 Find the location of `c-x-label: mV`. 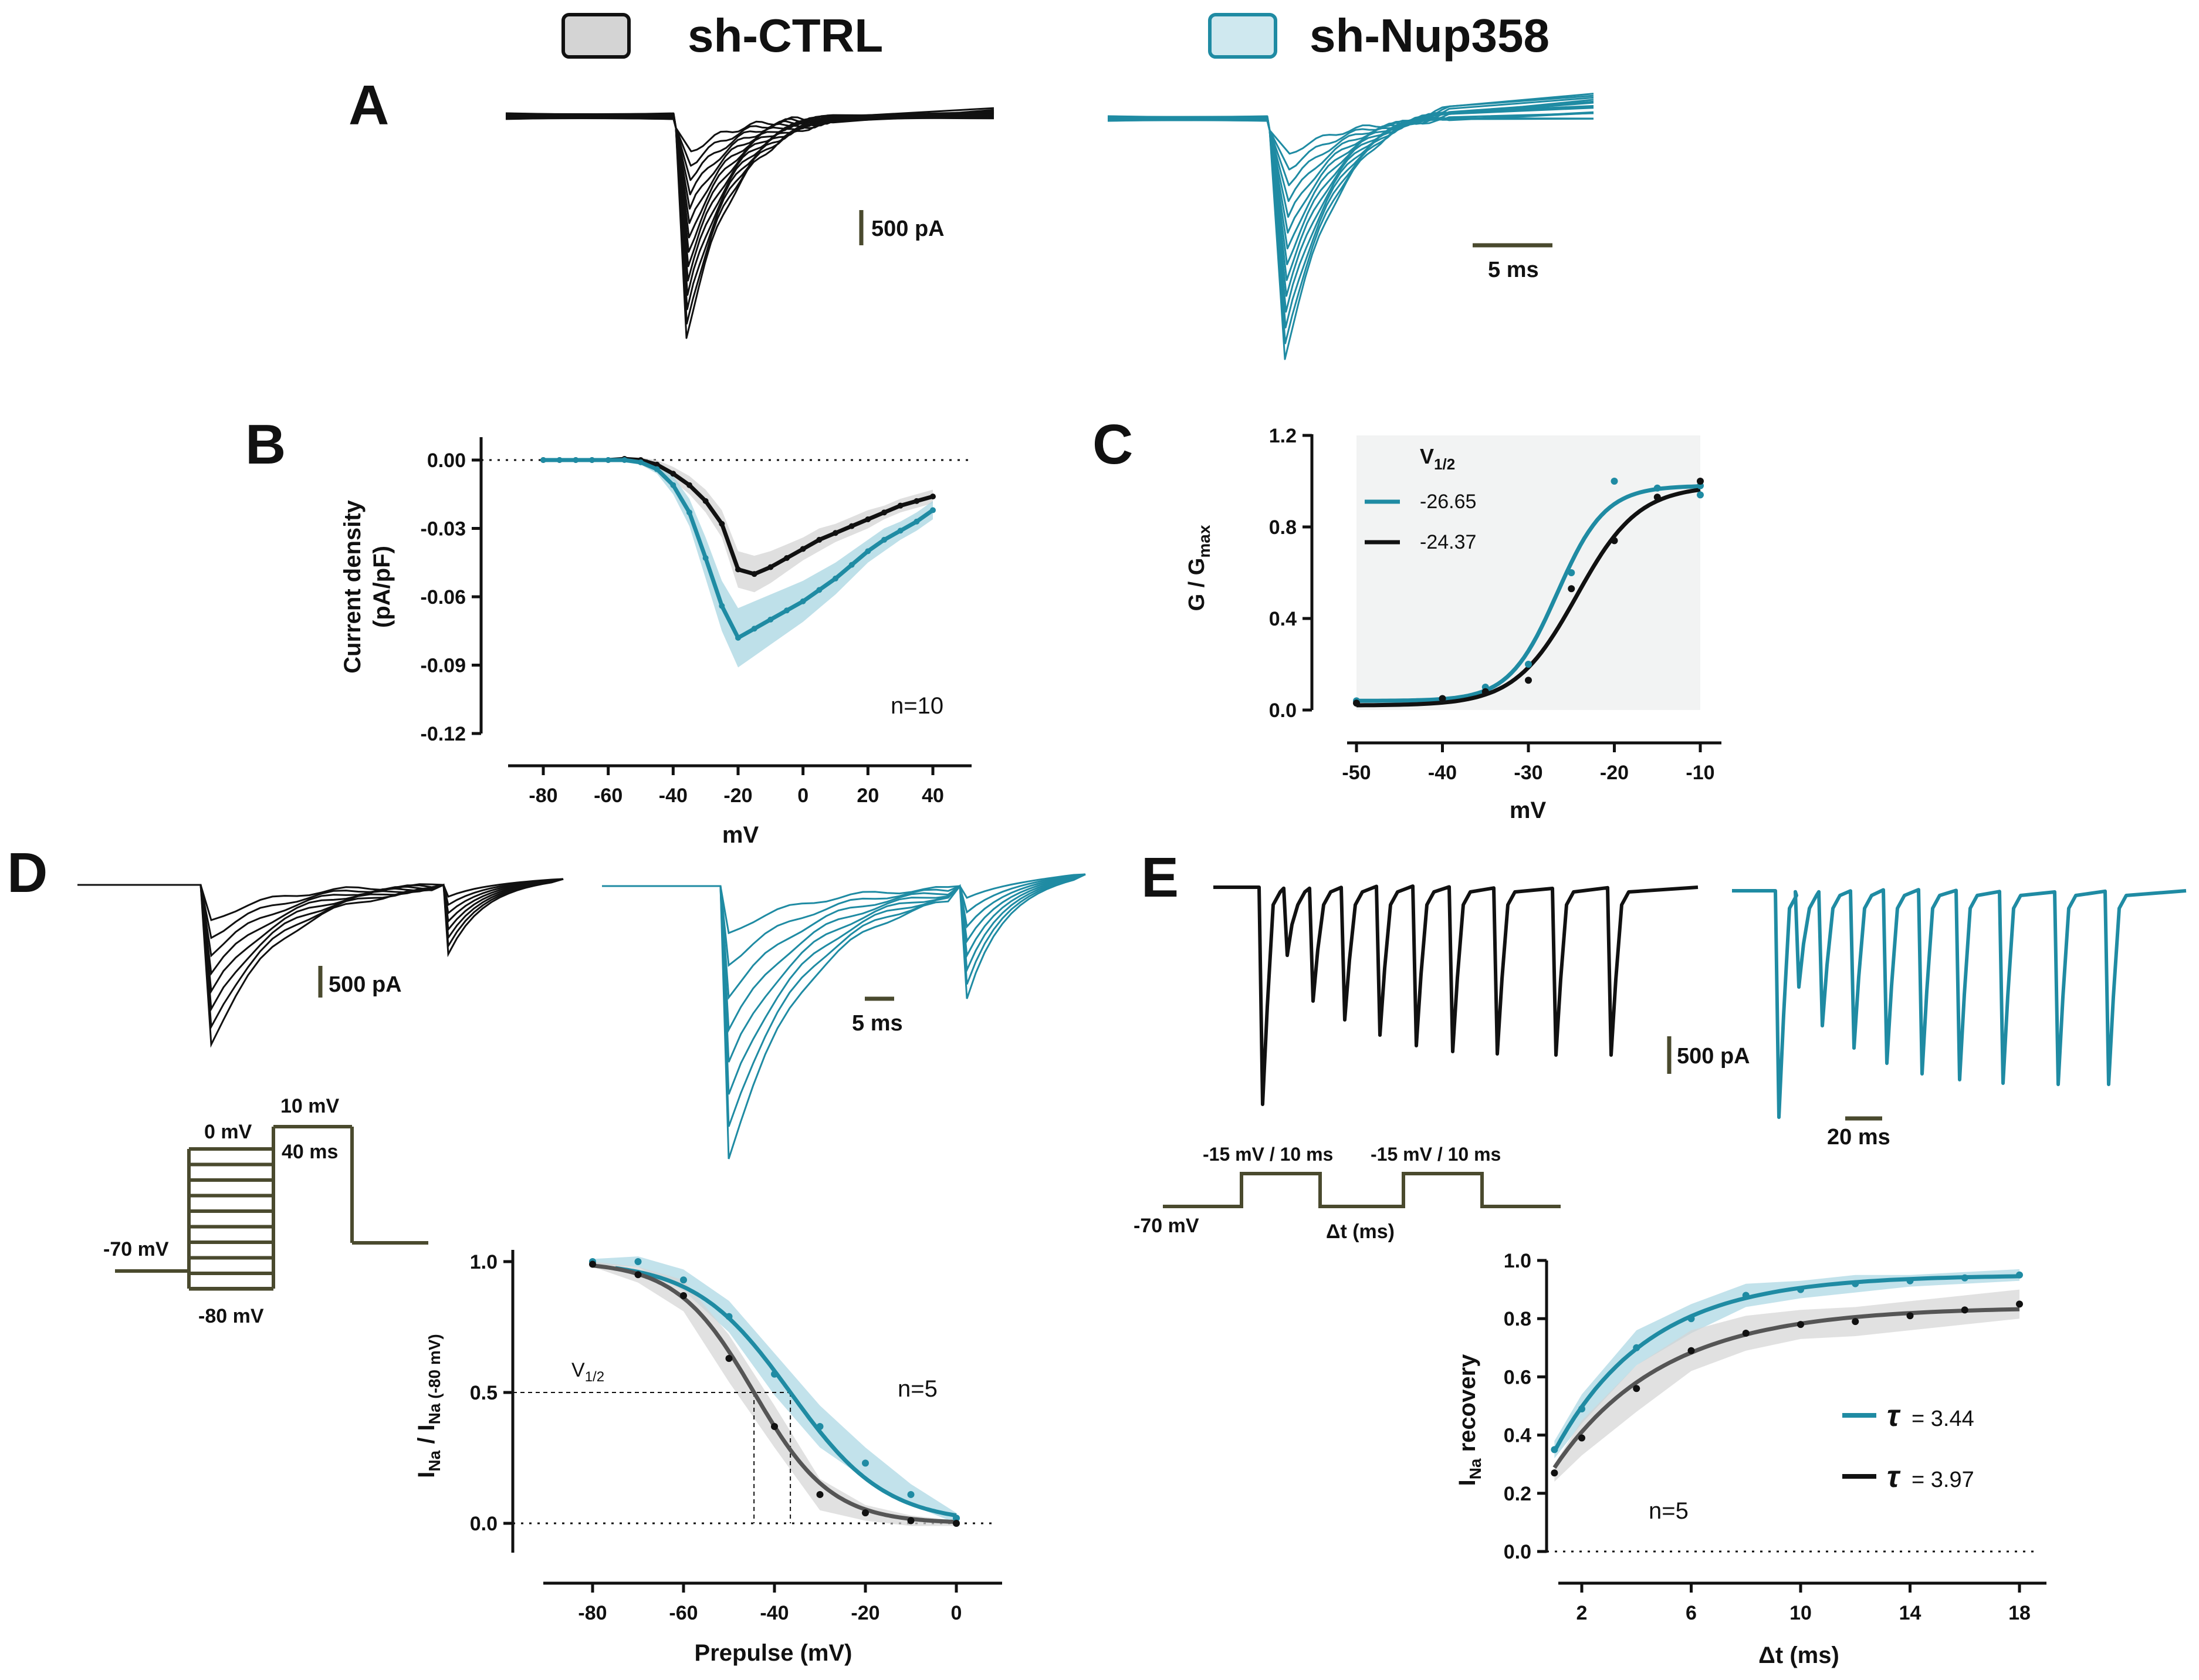

c-x-label: mV is located at coordinates (1528, 810).